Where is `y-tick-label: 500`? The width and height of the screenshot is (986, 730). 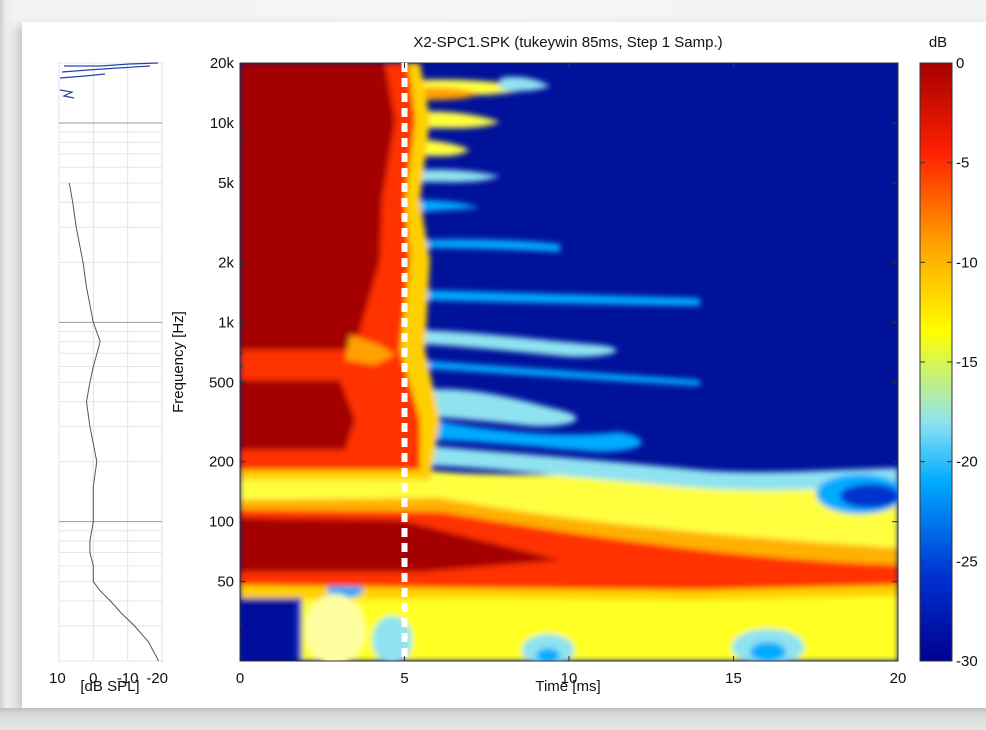
y-tick-label: 500 is located at coordinates (221, 382).